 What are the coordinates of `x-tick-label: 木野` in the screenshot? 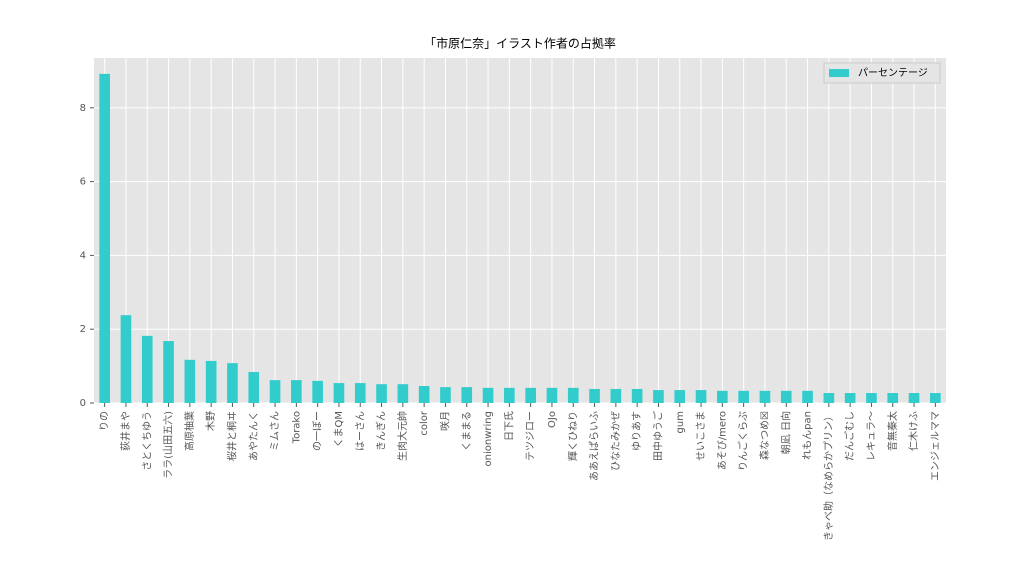 It's located at (211, 421).